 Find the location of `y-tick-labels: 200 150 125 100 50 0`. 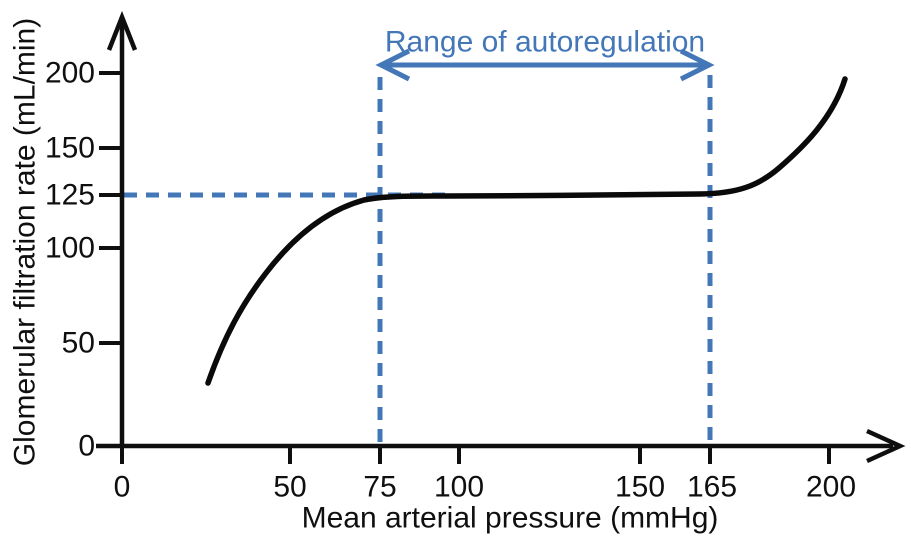

y-tick-labels: 200 150 125 100 50 0 is located at coordinates (70, 260).